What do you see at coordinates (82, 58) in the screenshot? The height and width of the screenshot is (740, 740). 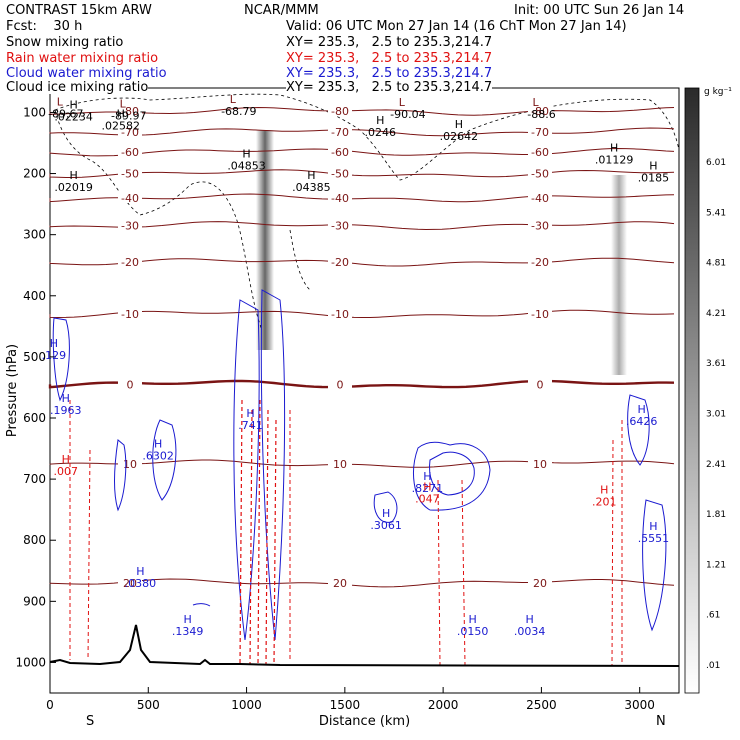 I see `legend-rain: Rain water mixing ratio` at bounding box center [82, 58].